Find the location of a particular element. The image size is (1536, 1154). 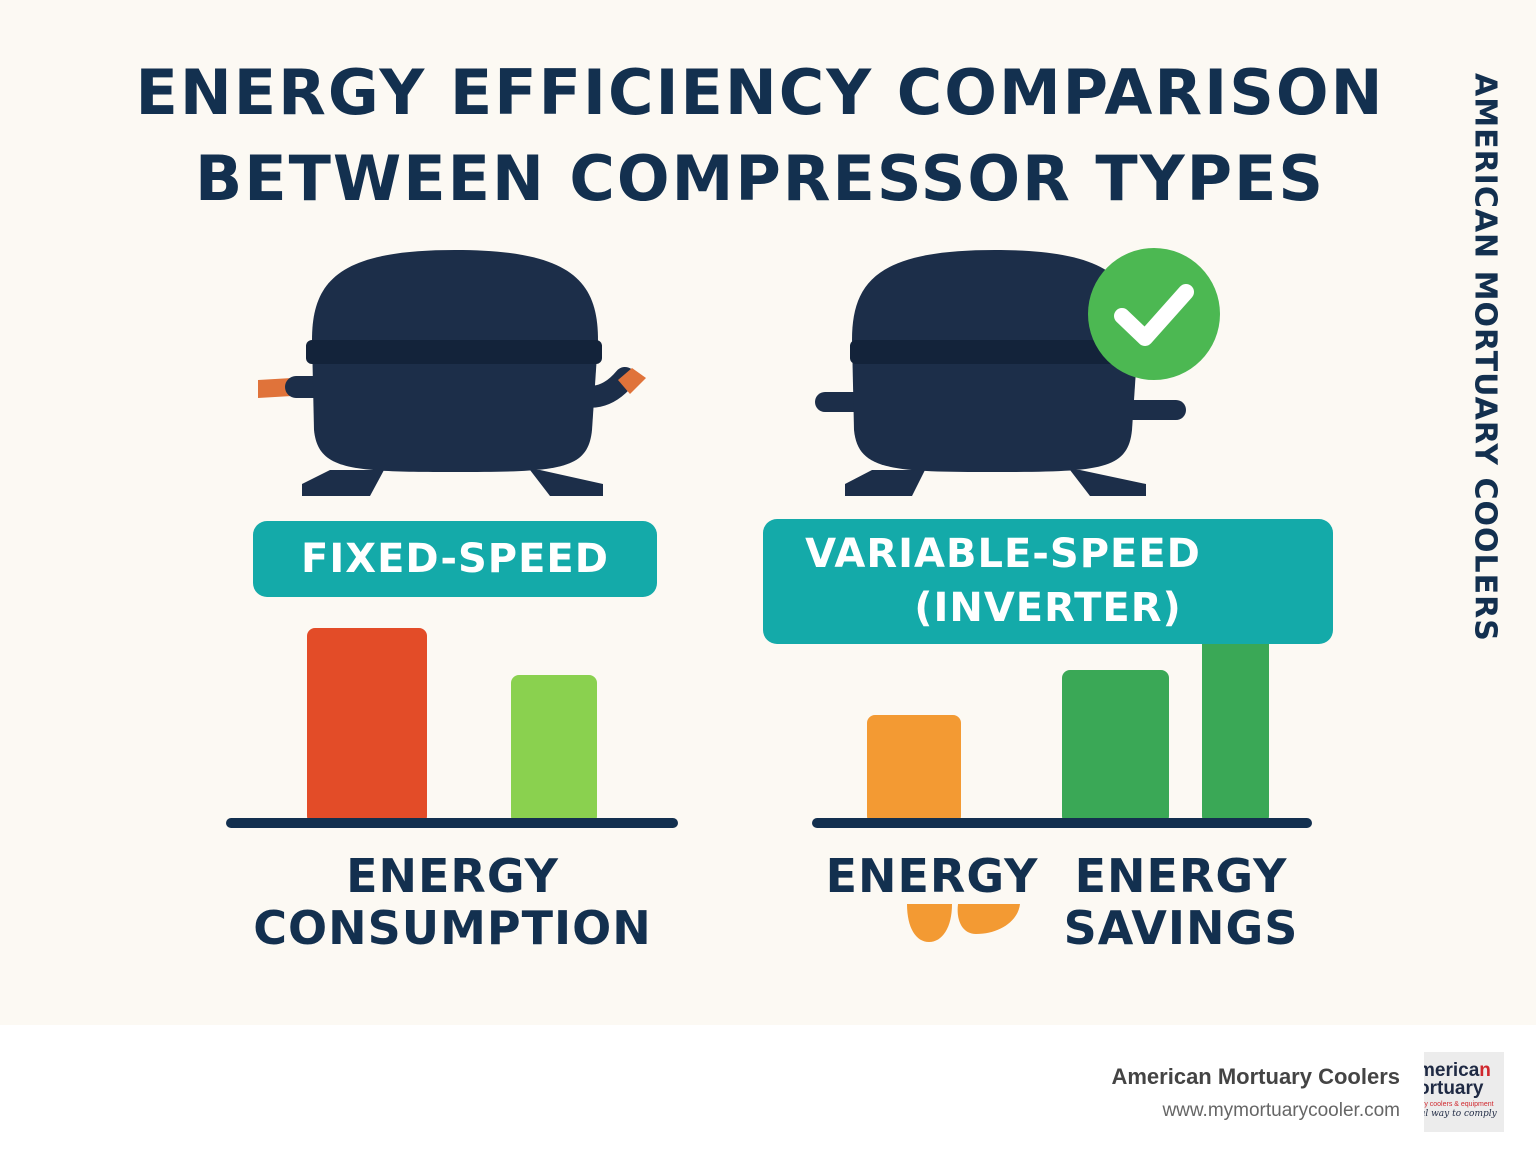

side-brand: AMERICAN MORTUARY COOLERS is located at coordinates (1485, 357).